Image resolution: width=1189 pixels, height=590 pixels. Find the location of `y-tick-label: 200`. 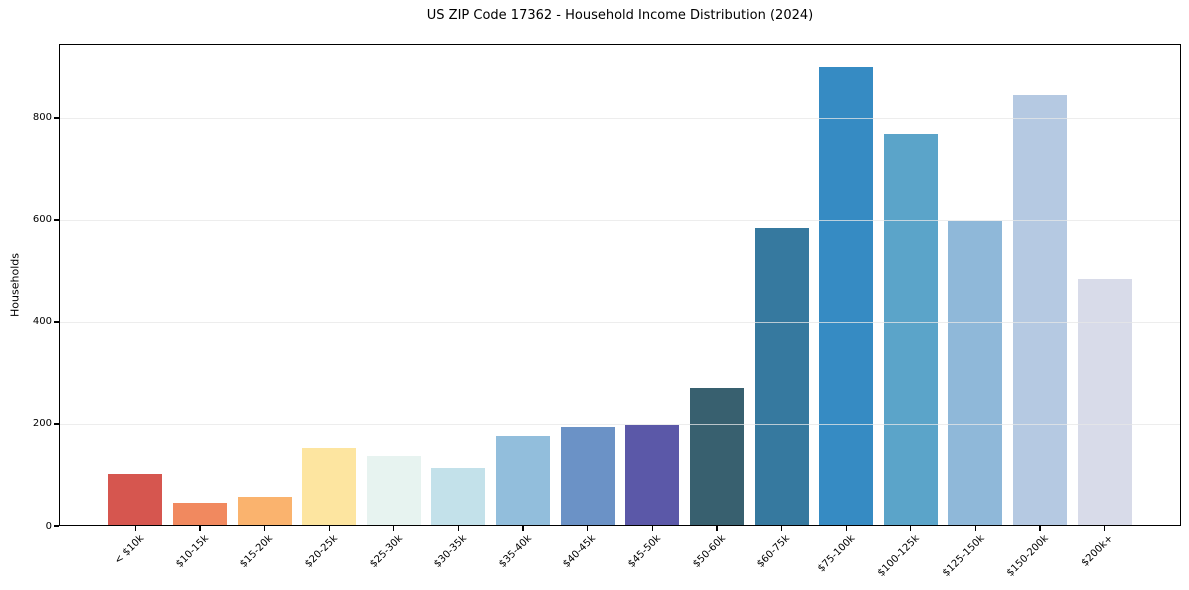

y-tick-label: 200 is located at coordinates (42, 424).